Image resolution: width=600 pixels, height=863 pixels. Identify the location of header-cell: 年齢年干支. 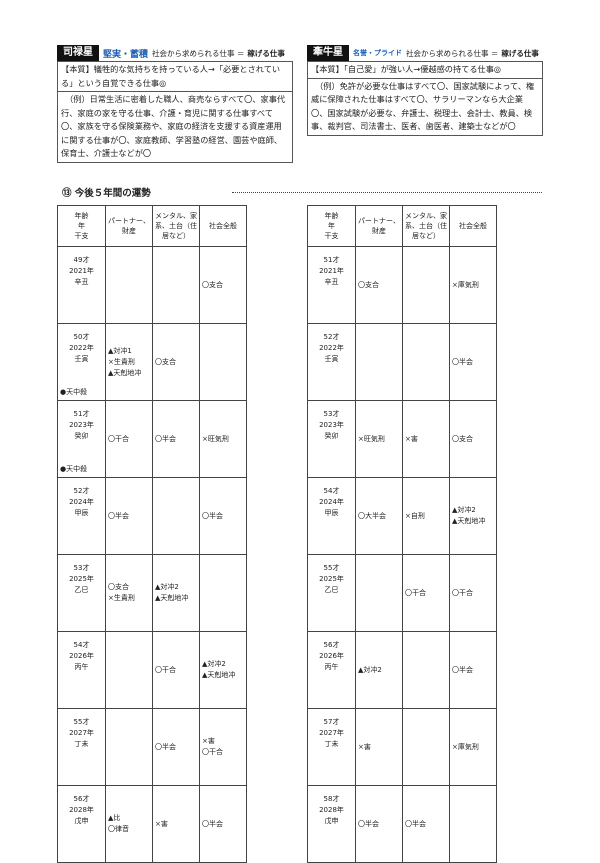
(331, 226).